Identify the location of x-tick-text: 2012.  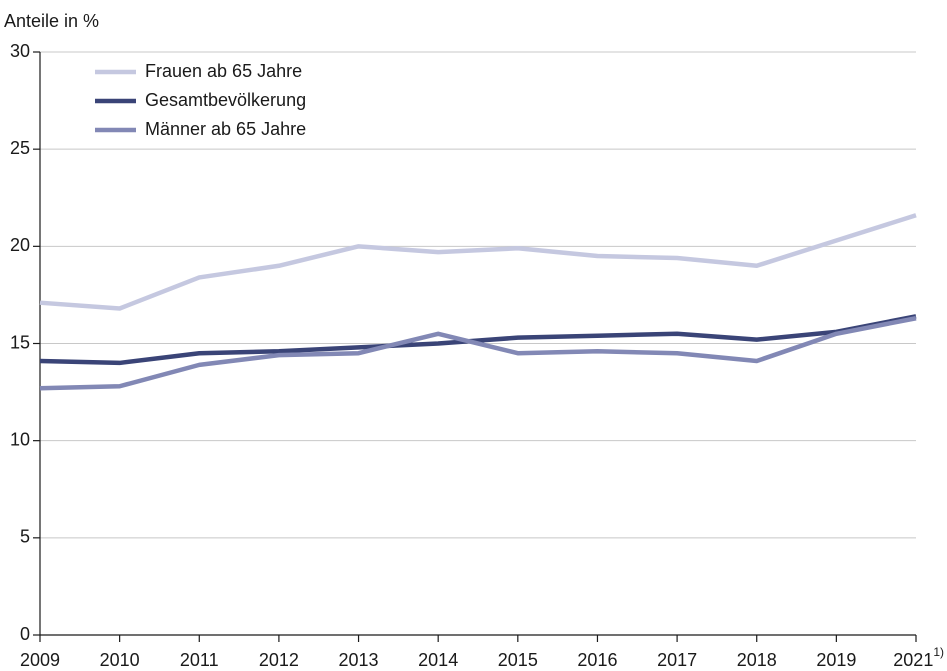
(279, 660).